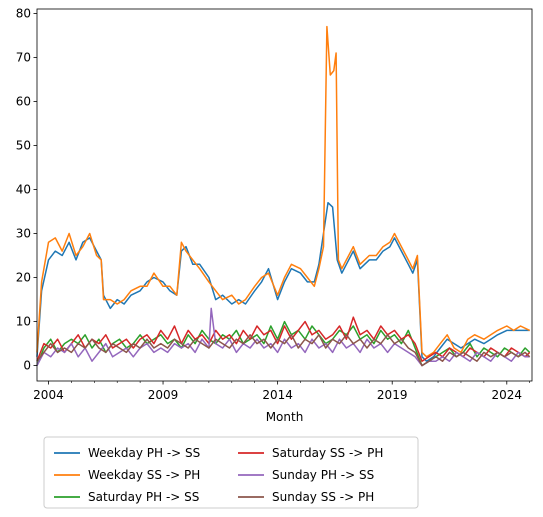 This screenshot has height=517, width=543. What do you see at coordinates (507, 395) in the screenshot?
I see `x-tick-label-2024: 2024` at bounding box center [507, 395].